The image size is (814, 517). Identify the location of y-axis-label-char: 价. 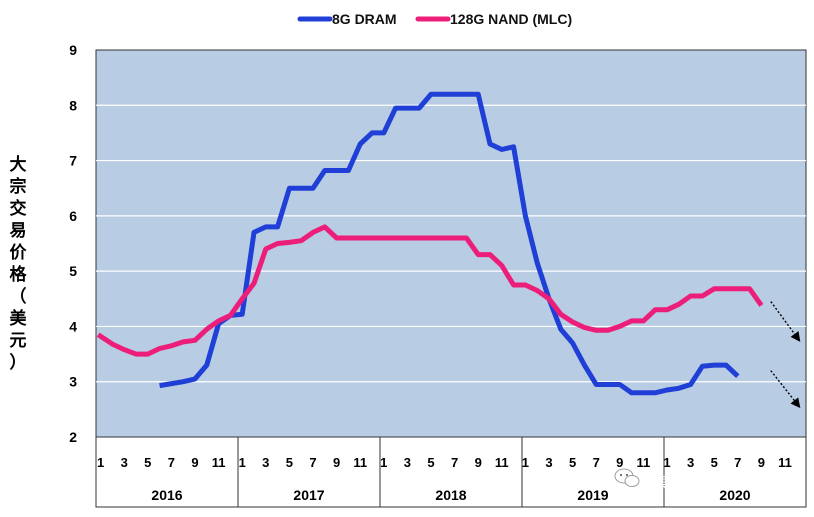
(19, 253).